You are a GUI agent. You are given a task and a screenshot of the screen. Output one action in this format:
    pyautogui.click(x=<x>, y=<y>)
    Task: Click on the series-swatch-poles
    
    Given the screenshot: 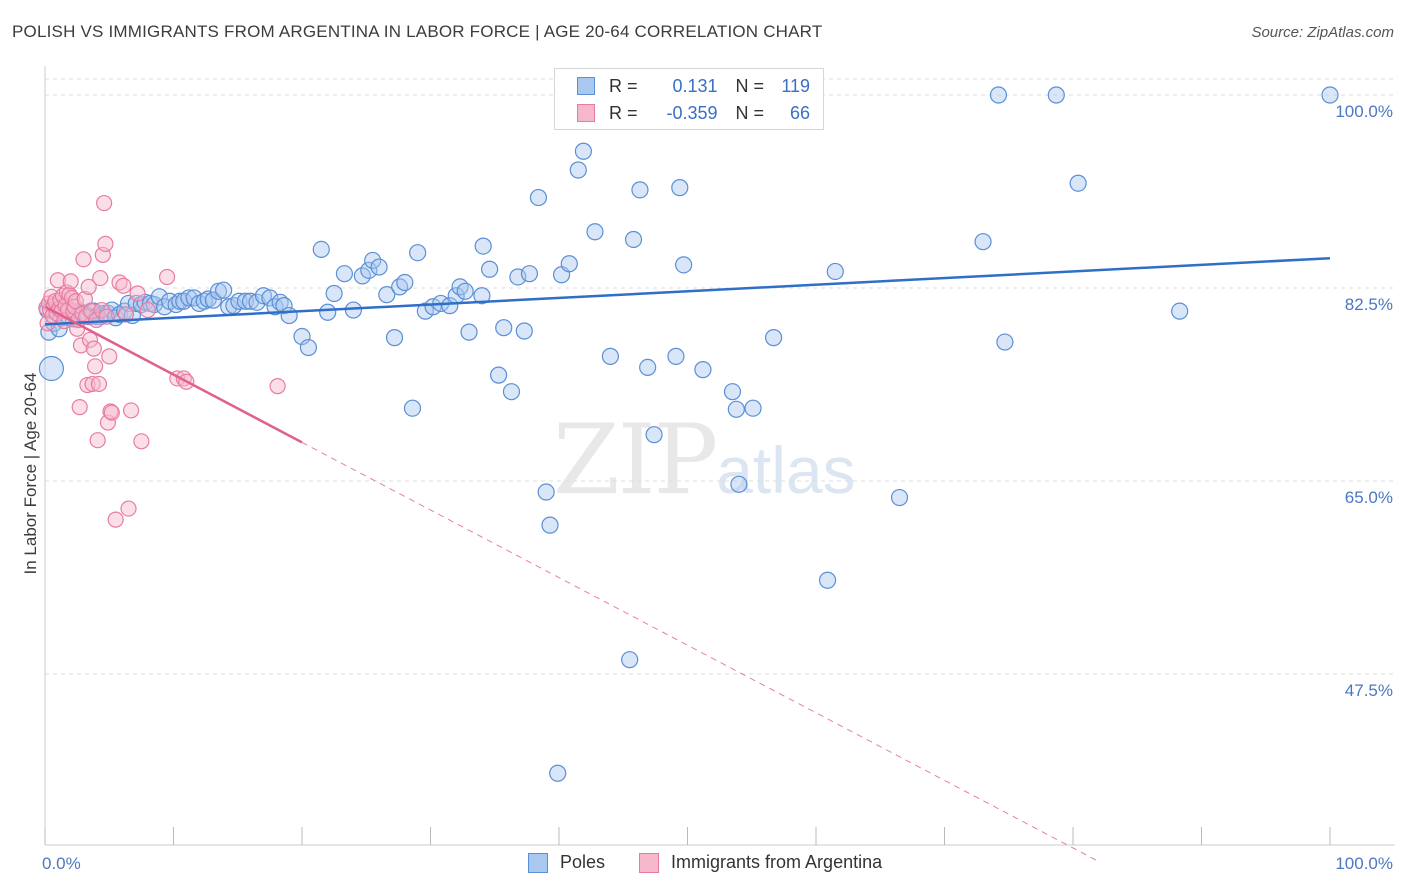 What is the action you would take?
    pyautogui.click(x=538, y=862)
    